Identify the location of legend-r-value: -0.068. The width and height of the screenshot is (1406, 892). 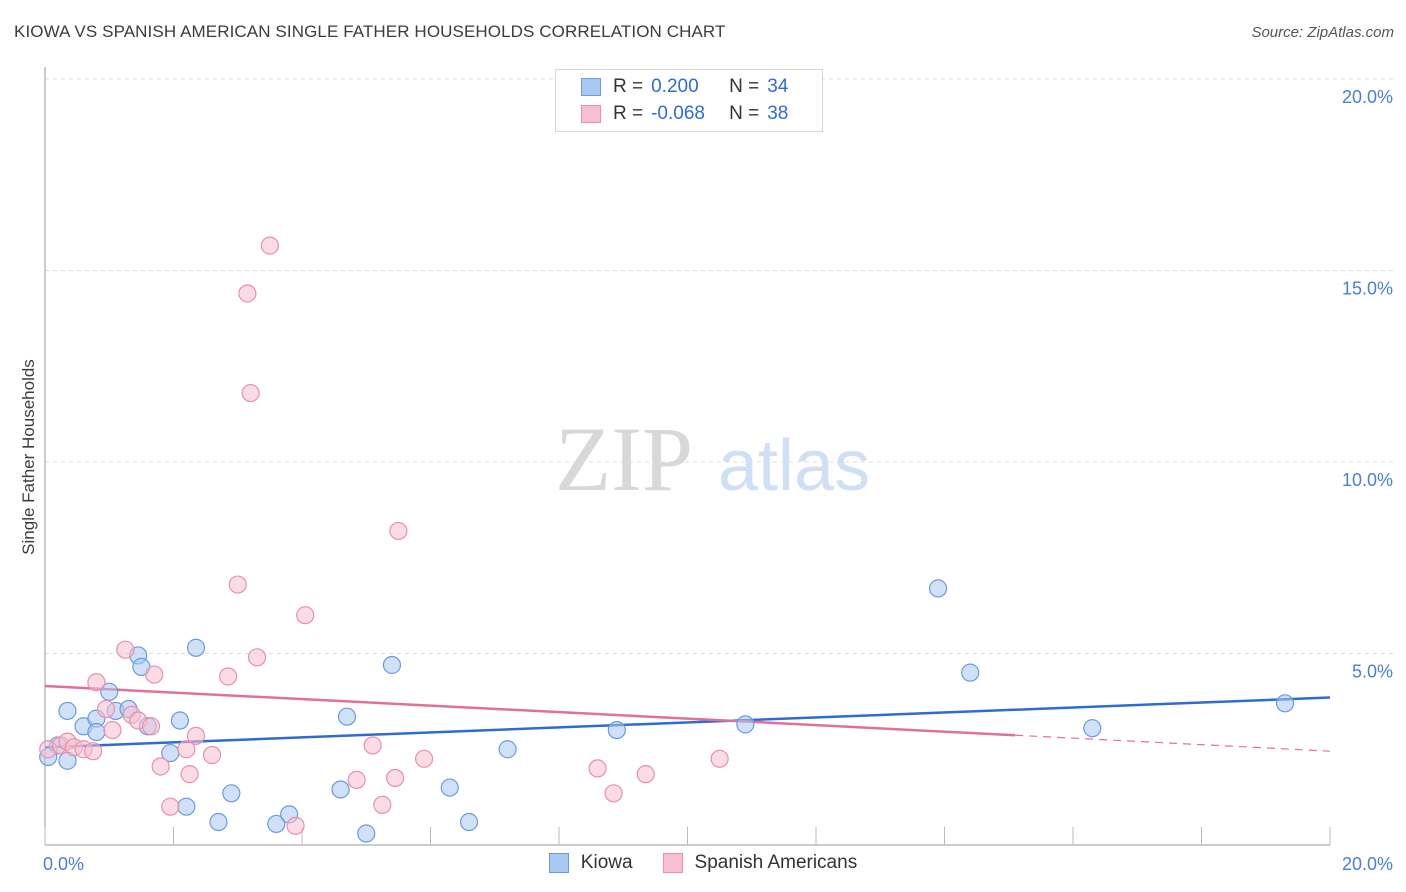
(678, 113).